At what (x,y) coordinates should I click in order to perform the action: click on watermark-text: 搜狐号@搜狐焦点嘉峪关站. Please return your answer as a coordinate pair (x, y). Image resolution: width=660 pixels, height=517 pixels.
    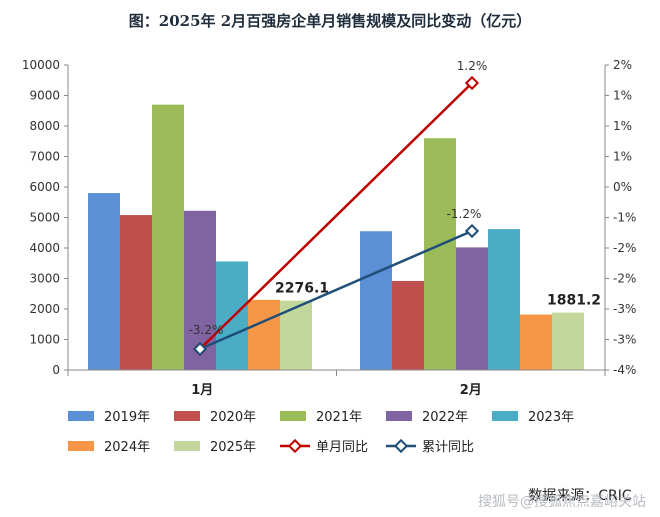
    Looking at the image, I should click on (562, 502).